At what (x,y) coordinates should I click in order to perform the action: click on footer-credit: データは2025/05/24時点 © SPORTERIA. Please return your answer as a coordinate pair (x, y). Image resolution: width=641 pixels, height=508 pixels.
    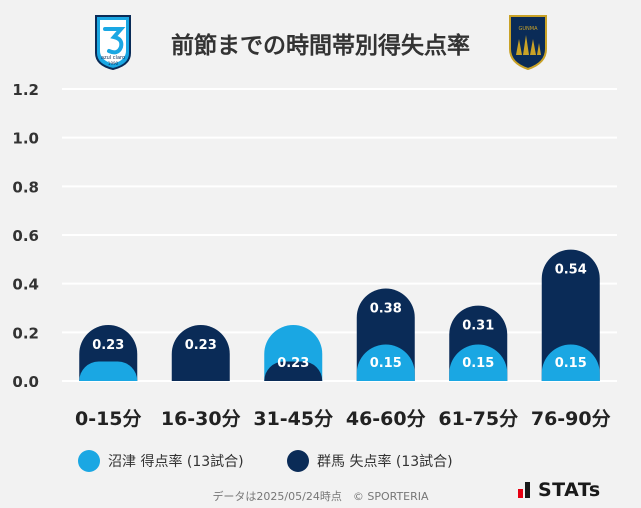
    Looking at the image, I should click on (320, 496).